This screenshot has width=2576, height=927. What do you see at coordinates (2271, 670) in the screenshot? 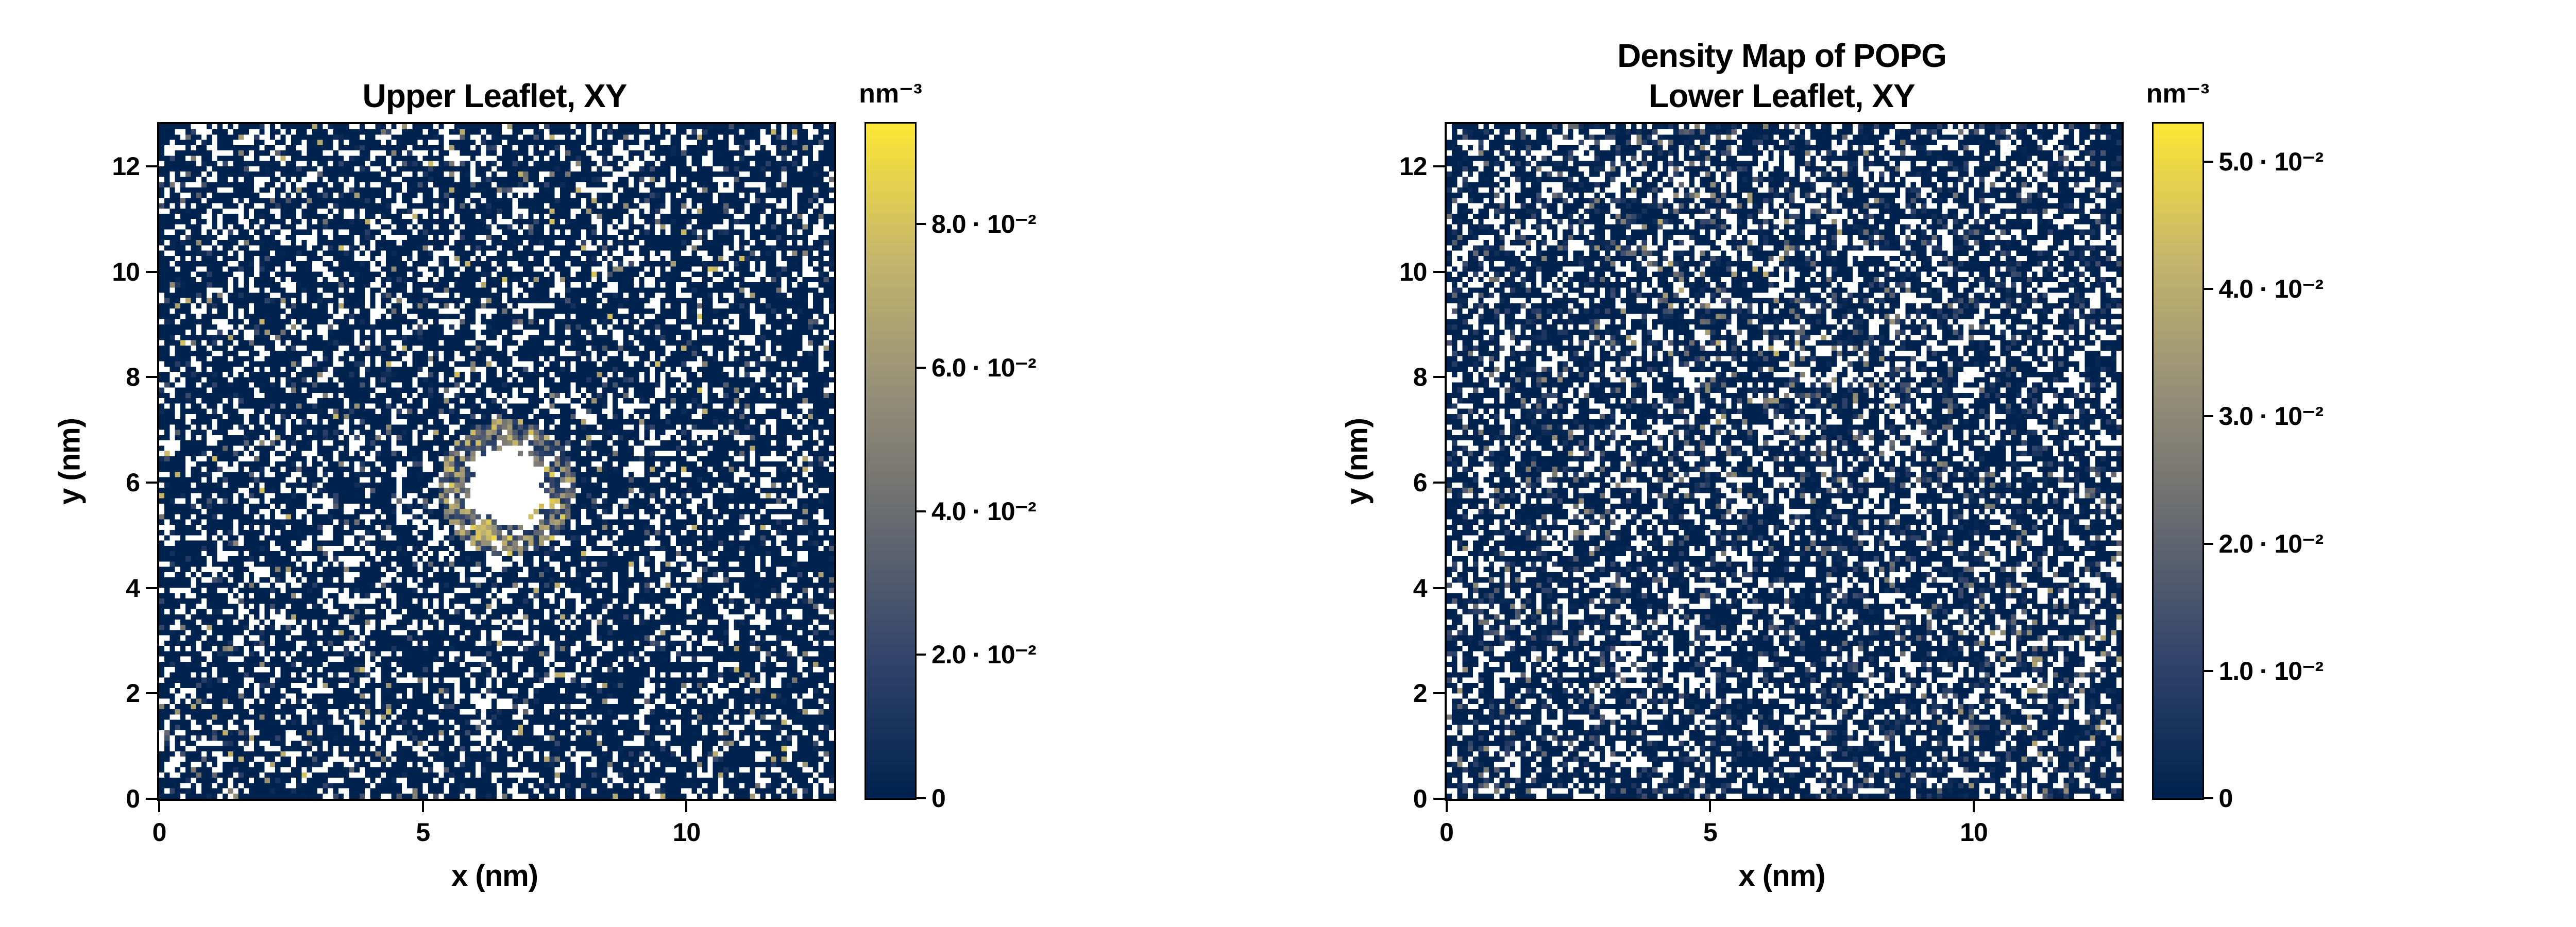
I see `colorbar-tick-label: 1.0 · 10⁻²` at bounding box center [2271, 670].